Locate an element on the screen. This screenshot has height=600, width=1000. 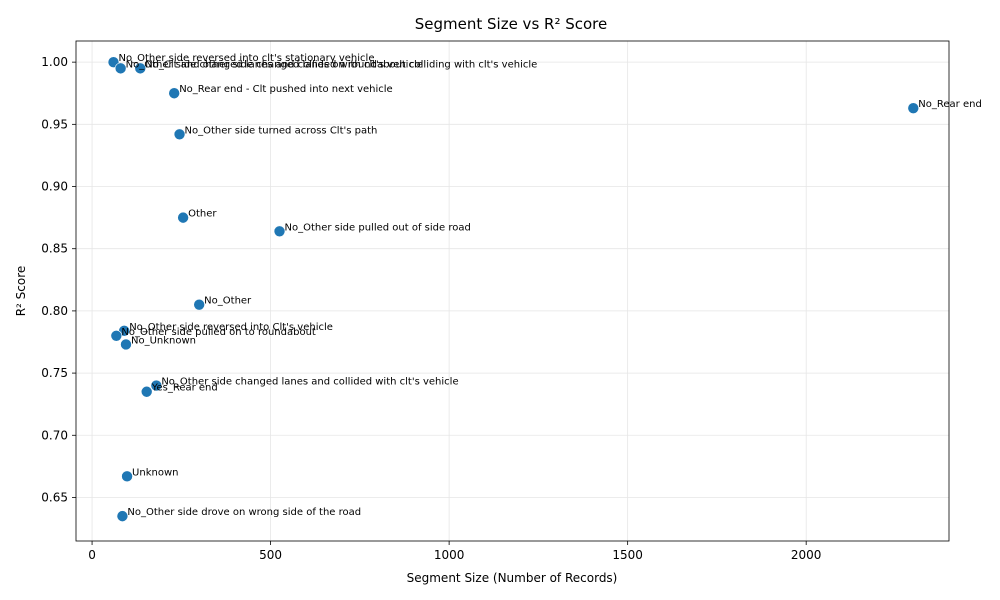
data-point-label: Other is located at coordinates (202, 214).